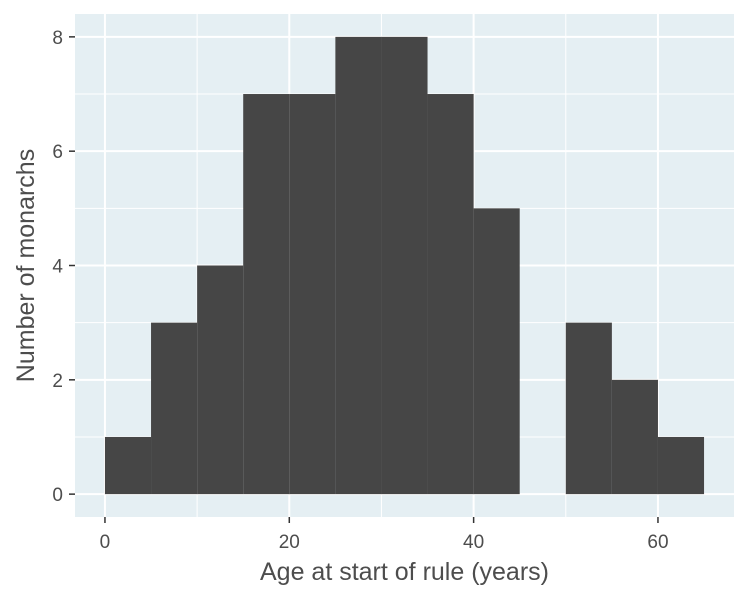  Describe the element at coordinates (57, 381) in the screenshot. I see `y-tick-label: 2` at that location.